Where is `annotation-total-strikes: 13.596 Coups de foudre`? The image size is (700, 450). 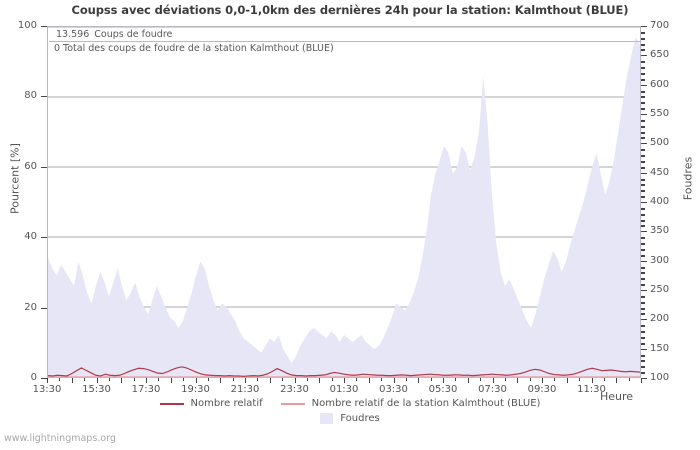
annotation-total-strikes: 13.596 Coups de foudre is located at coordinates (114, 34).